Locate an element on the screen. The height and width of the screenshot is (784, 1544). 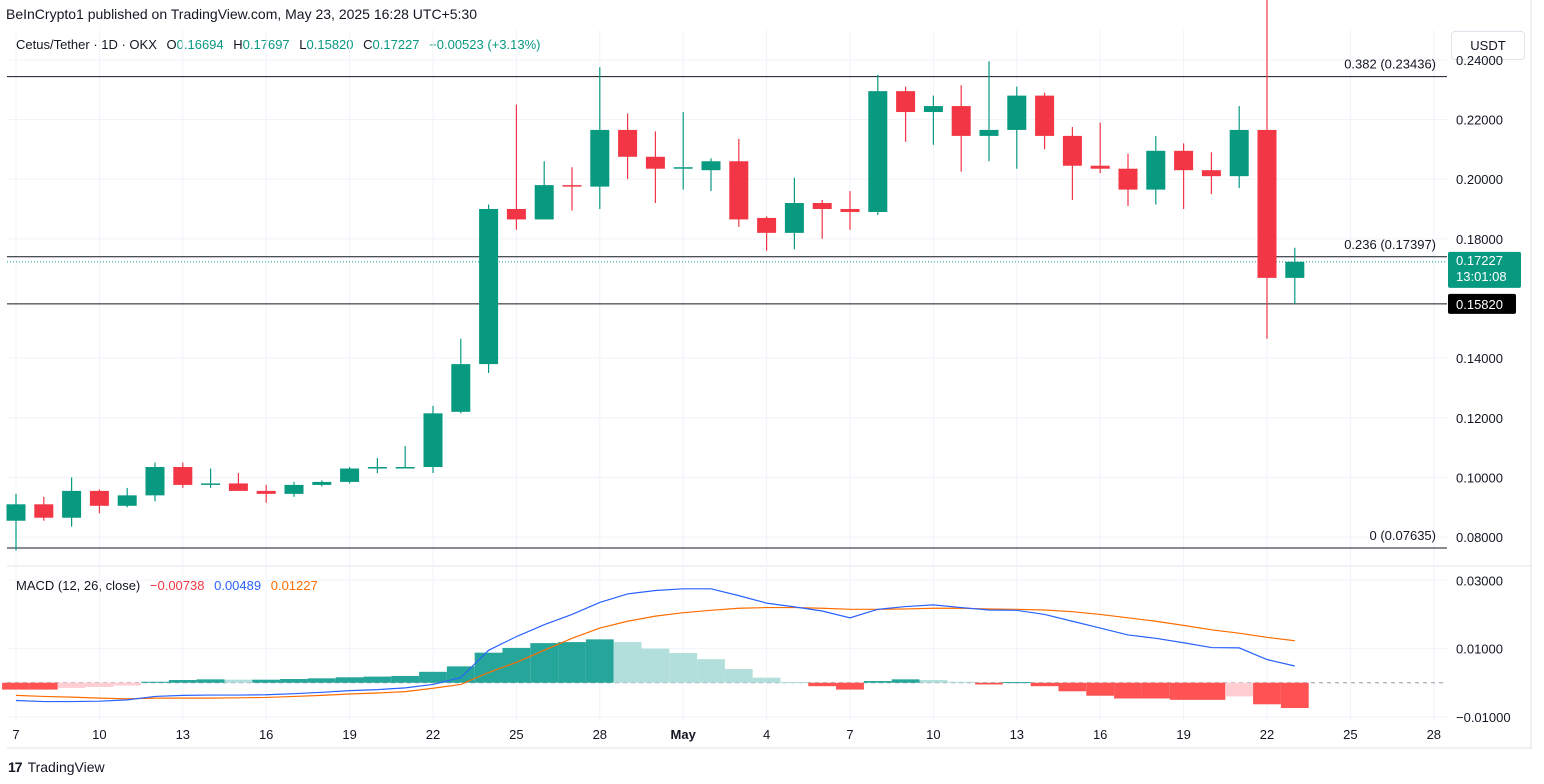
price-tick-label: 0.20000 is located at coordinates (1479, 179).